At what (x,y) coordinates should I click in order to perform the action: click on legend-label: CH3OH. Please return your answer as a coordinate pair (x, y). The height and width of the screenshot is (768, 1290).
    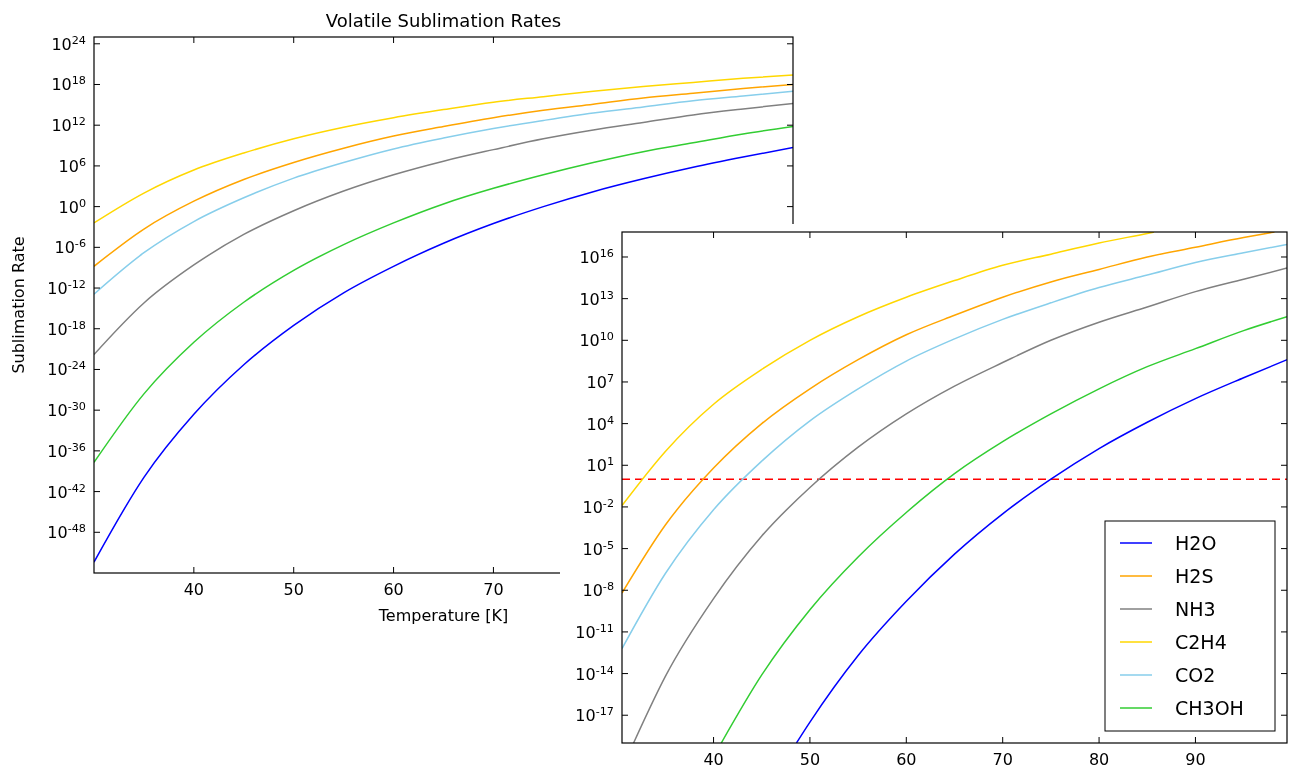
    Looking at the image, I should click on (1209, 708).